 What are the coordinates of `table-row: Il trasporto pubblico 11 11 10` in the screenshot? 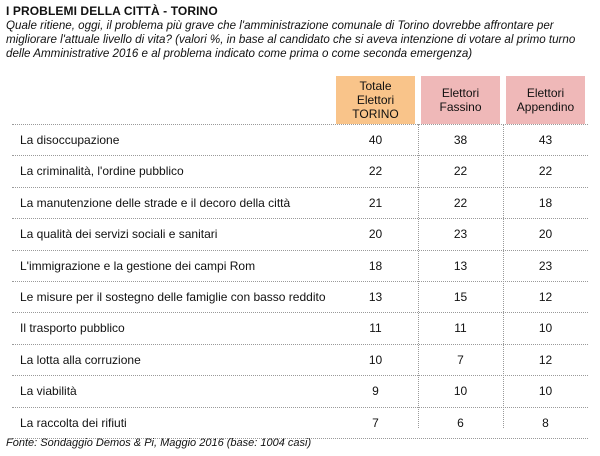 It's located at (300, 329).